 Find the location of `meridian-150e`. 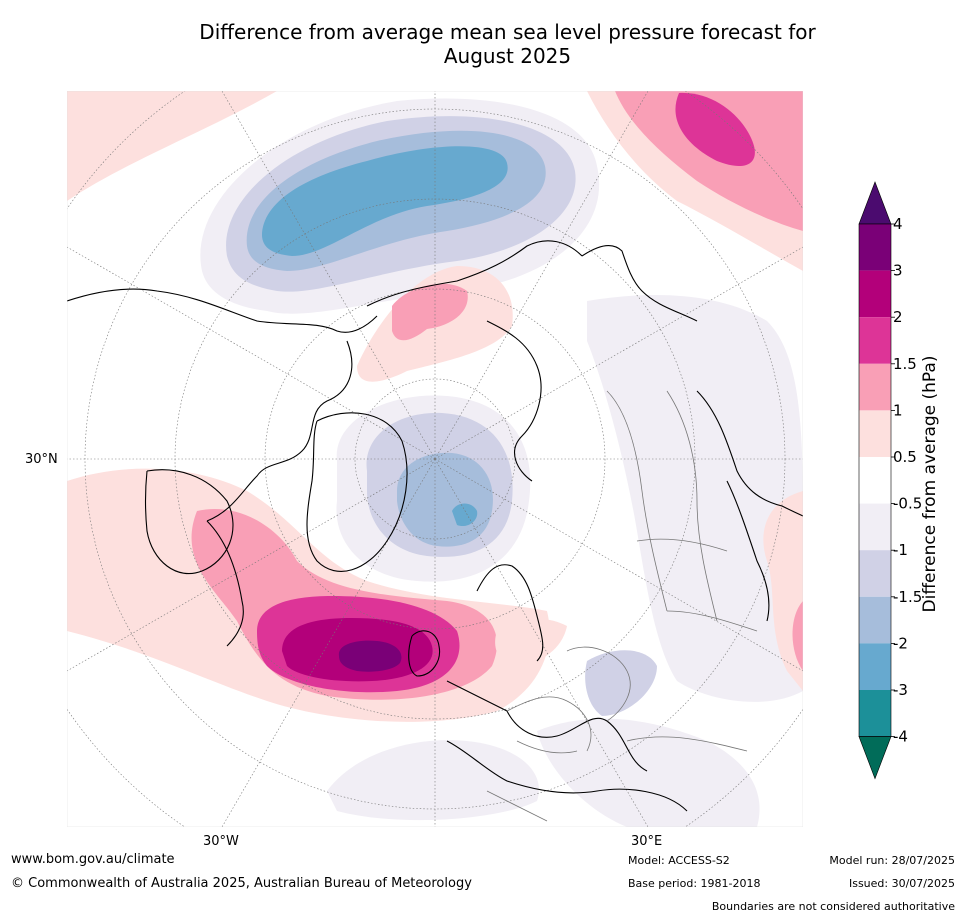

meridian-150e is located at coordinates (541, 275).